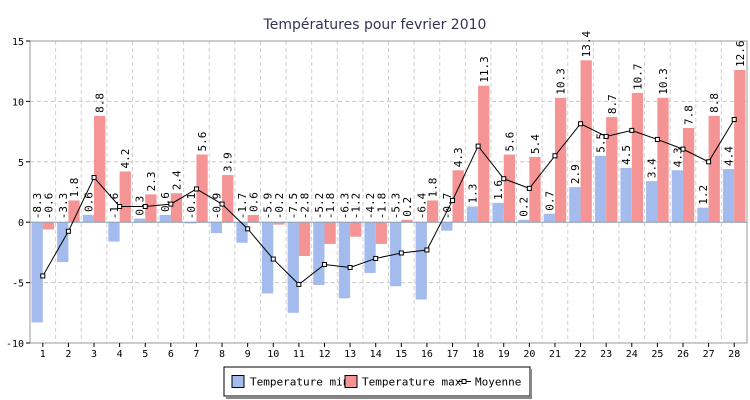  Describe the element at coordinates (586, 43) in the screenshot. I see `data-label-max: 13.4` at that location.